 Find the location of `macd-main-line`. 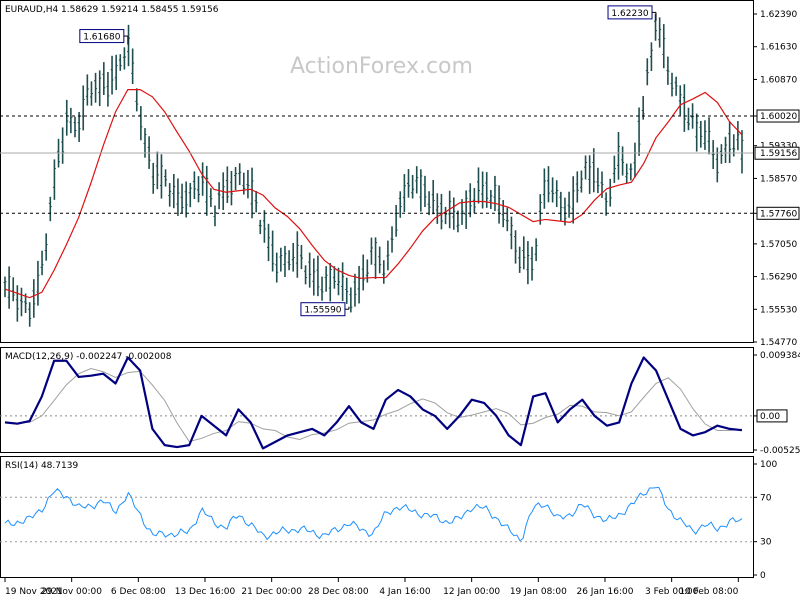

macd-main-line is located at coordinates (373, 403).